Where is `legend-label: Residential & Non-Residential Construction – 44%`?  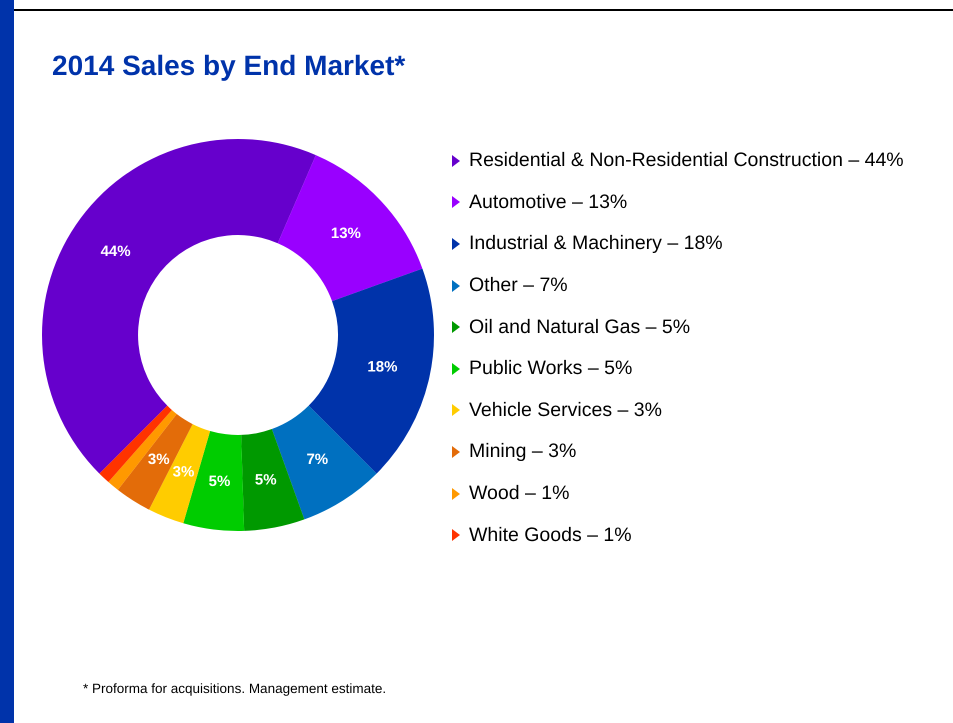
legend-label: Residential & Non-Residential Construction – 44% is located at coordinates (686, 160).